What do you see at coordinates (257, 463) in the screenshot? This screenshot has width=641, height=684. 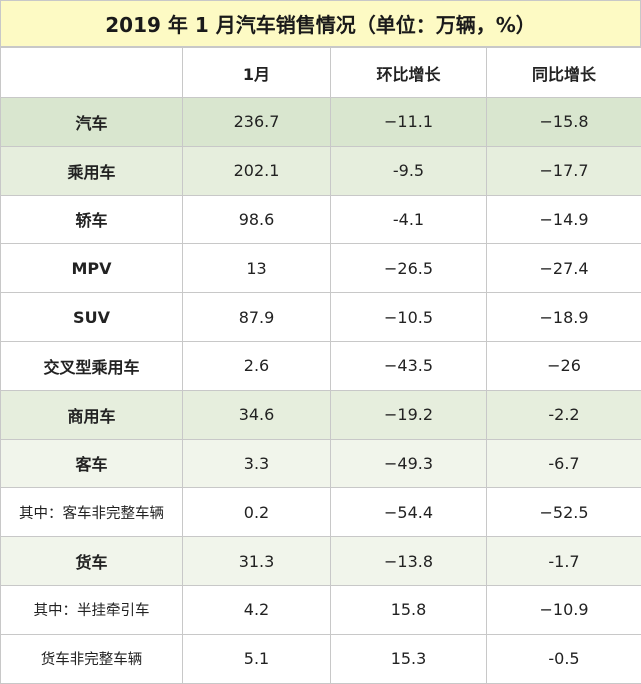 I see `row-month-value: 3.3` at bounding box center [257, 463].